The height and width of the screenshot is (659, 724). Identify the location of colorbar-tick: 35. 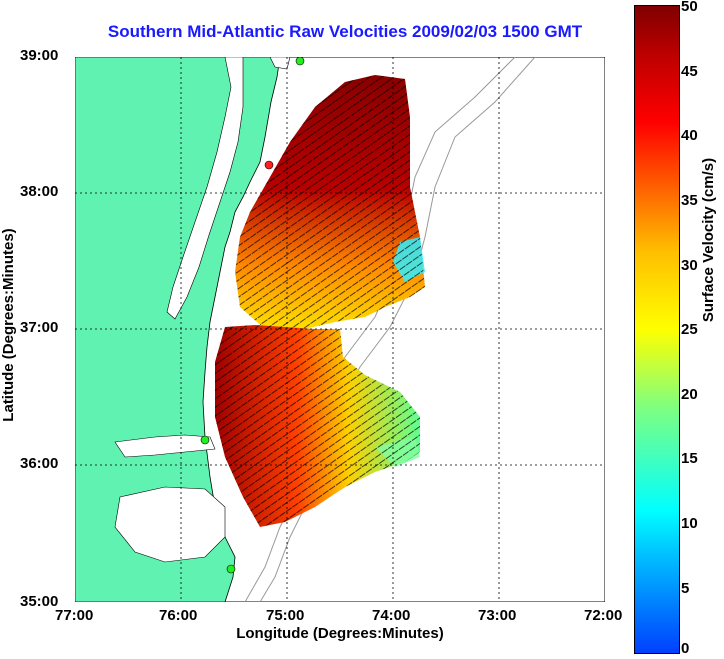
(689, 200).